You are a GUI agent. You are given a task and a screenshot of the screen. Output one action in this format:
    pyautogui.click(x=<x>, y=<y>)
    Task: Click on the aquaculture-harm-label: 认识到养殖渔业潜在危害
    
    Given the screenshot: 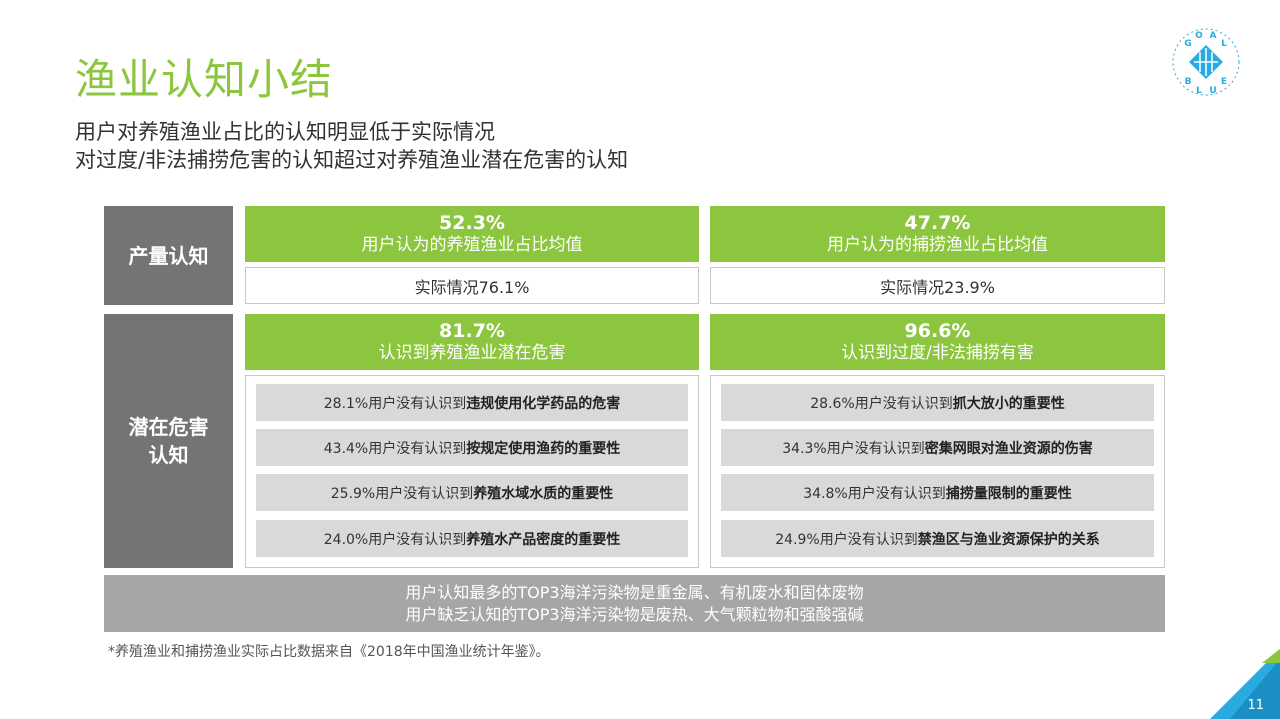 What is the action you would take?
    pyautogui.click(x=472, y=353)
    